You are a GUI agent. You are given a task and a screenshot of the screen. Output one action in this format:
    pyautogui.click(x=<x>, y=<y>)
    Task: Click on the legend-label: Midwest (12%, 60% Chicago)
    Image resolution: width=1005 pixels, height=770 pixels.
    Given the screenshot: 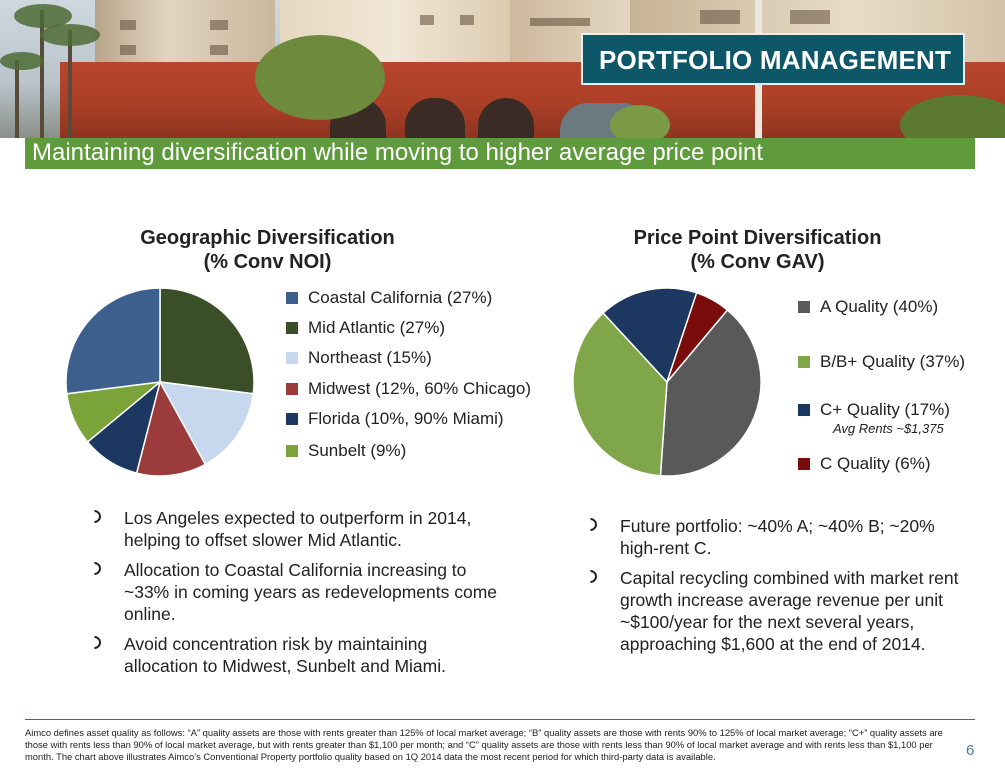 What is the action you would take?
    pyautogui.click(x=419, y=388)
    